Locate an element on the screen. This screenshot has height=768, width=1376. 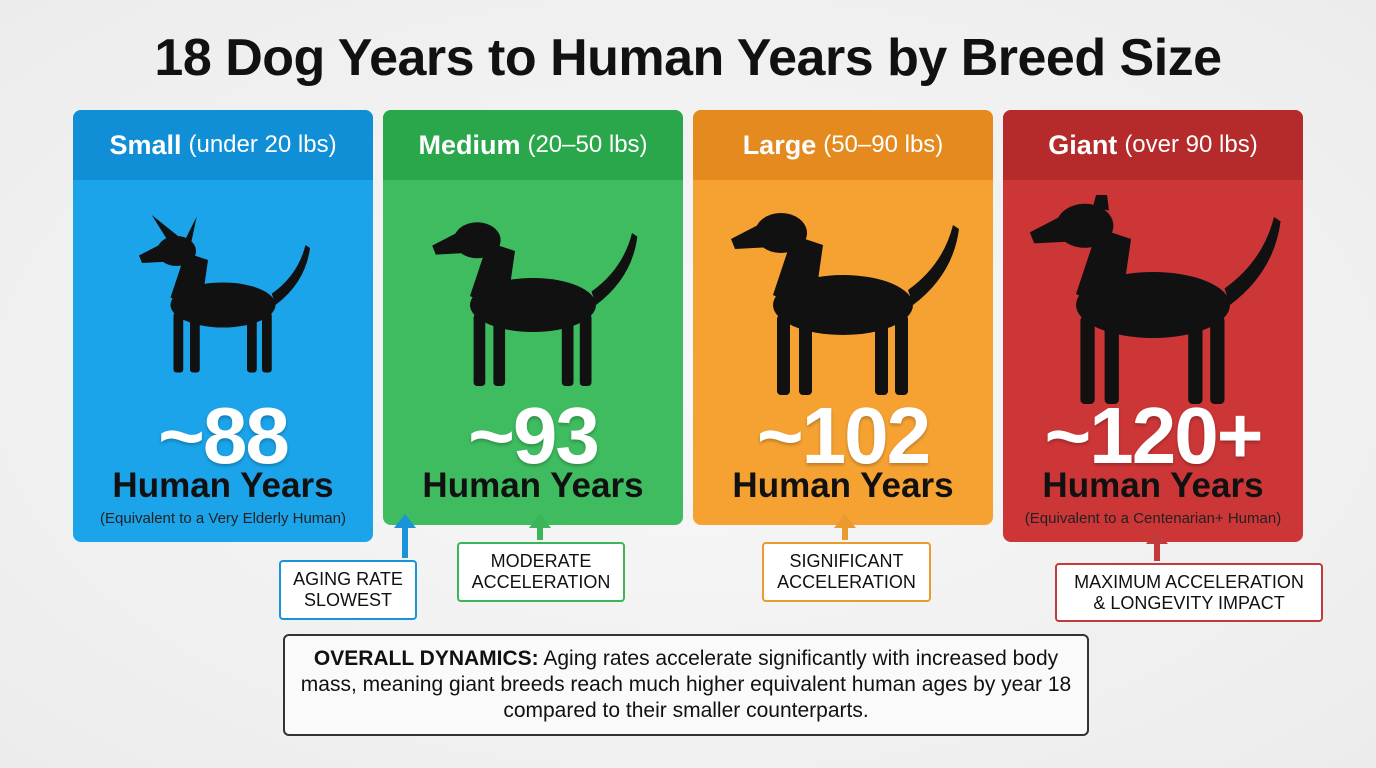
card: Medium (20–50 lbs) ~93 Human Years is located at coordinates (533, 317).